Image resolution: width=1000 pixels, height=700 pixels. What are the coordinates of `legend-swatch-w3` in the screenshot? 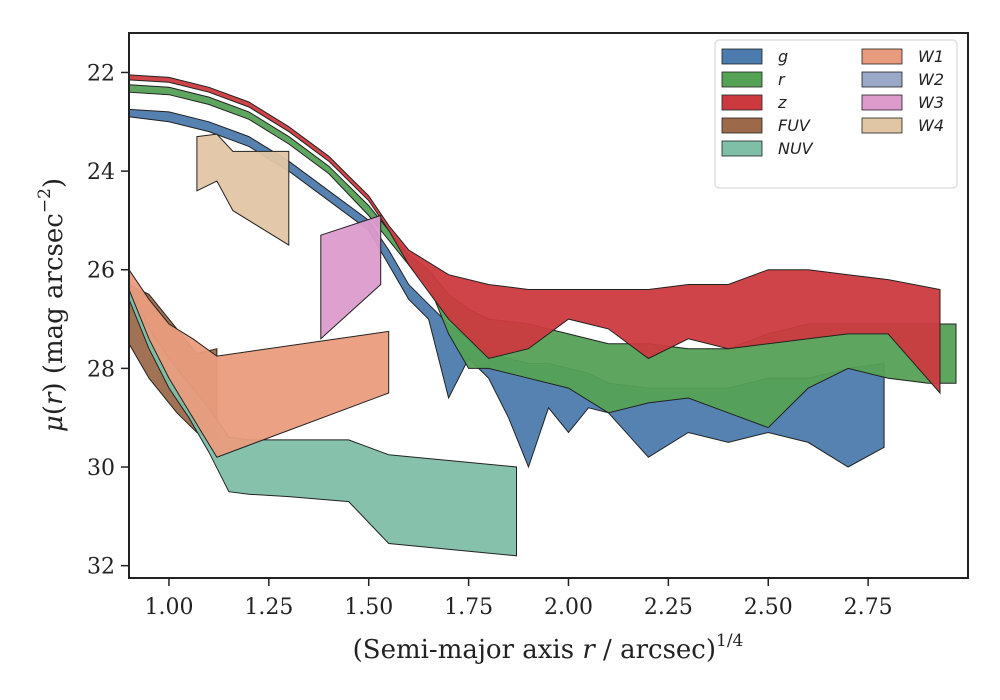 It's located at (882, 102).